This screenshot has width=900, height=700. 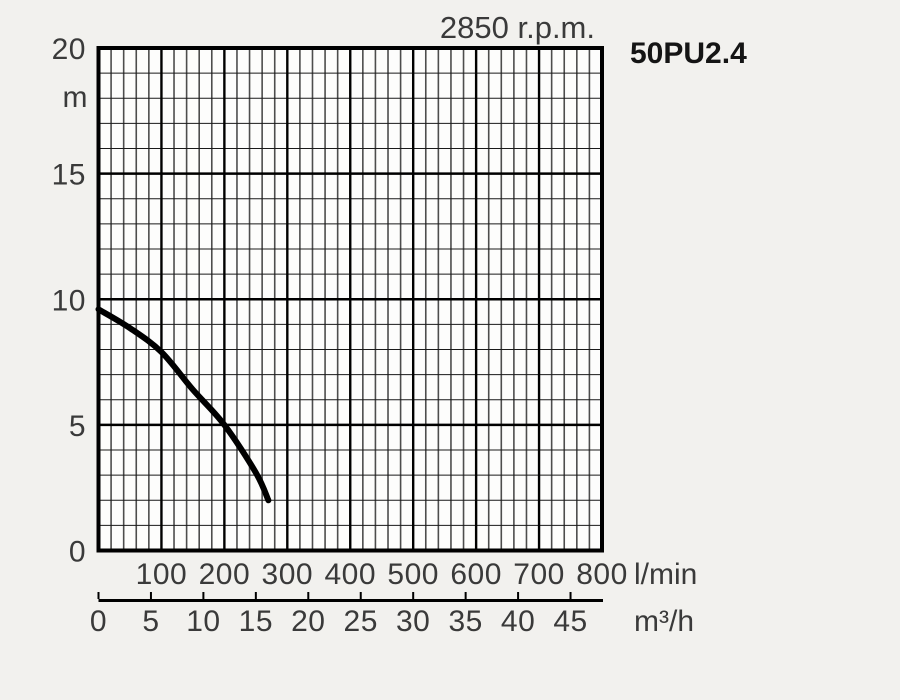 What do you see at coordinates (225, 574) in the screenshot?
I see `x-lmin-tick-label: 200` at bounding box center [225, 574].